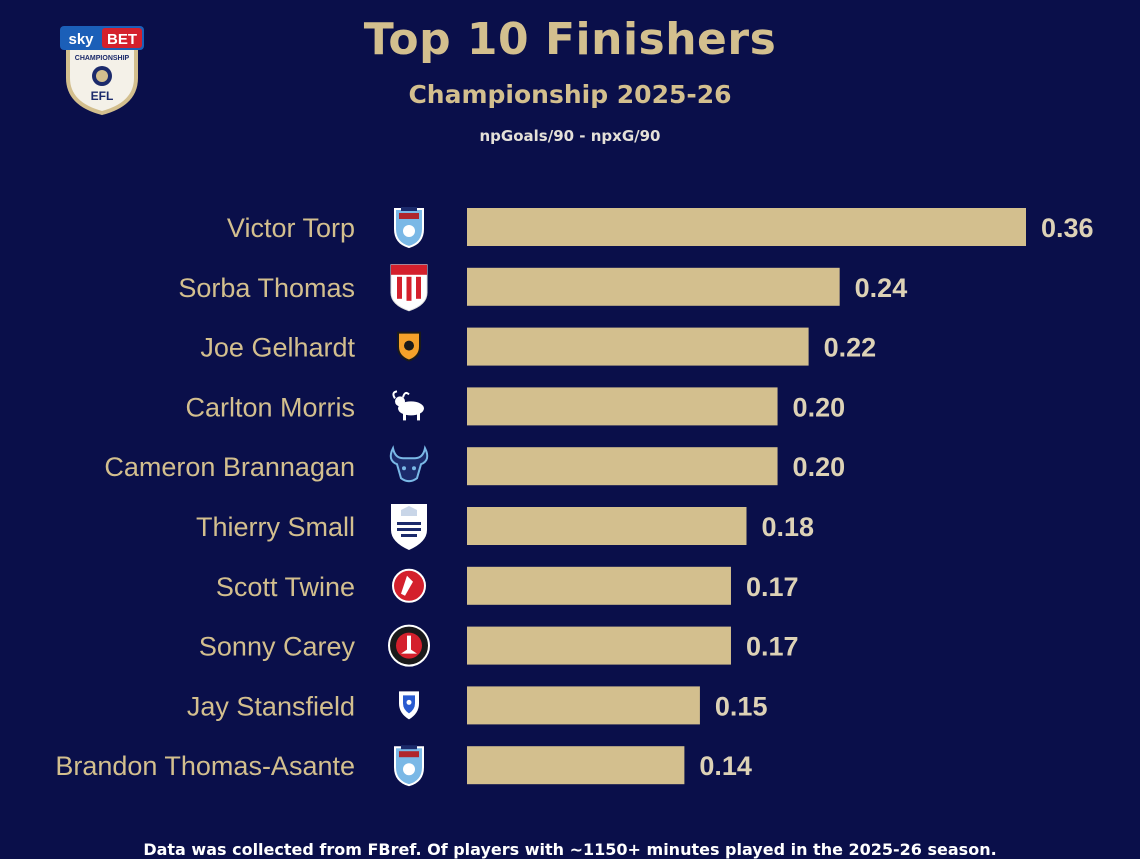 The width and height of the screenshot is (1140, 859). What do you see at coordinates (271, 706) in the screenshot?
I see `player-label: Jay Stansfield` at bounding box center [271, 706].